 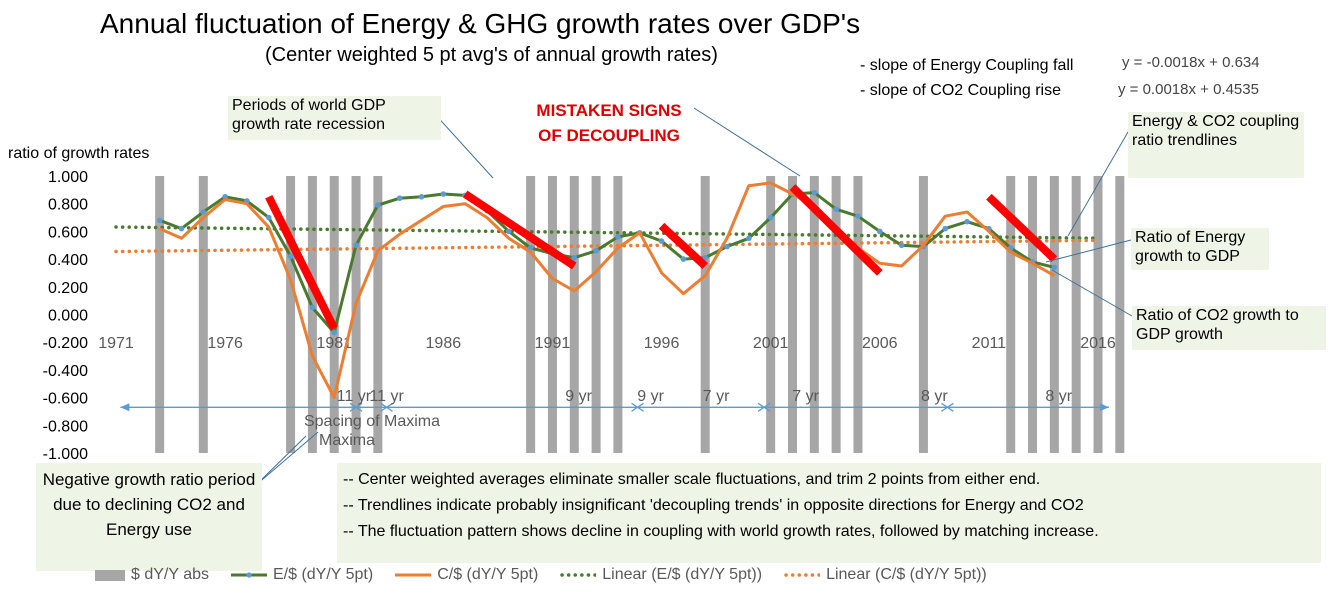 I want to click on annotation-ratio-co2: Ratio of CO2 growth to GDP growth, so click(x=1229, y=328).